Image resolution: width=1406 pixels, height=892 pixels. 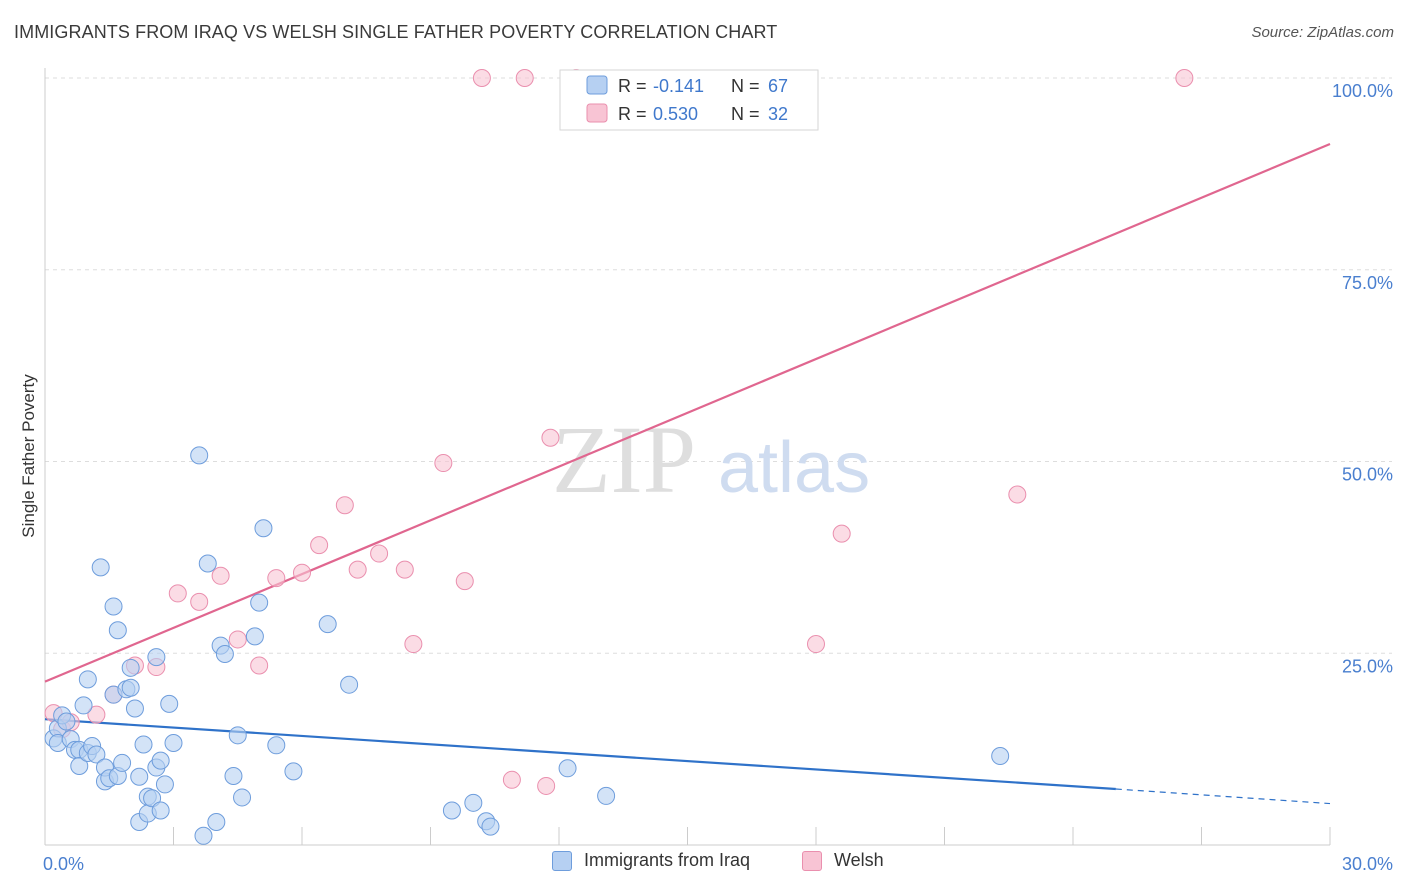 What do you see at coordinates (1362, 378) in the screenshot?
I see `y-tick-labels: 25.0% 50.0% 75.0% 100.0%` at bounding box center [1362, 378].